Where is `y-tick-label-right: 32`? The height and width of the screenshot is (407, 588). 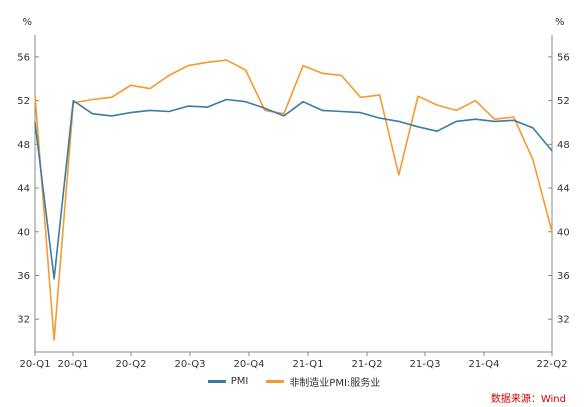 y-tick-label-right: 32 is located at coordinates (563, 320).